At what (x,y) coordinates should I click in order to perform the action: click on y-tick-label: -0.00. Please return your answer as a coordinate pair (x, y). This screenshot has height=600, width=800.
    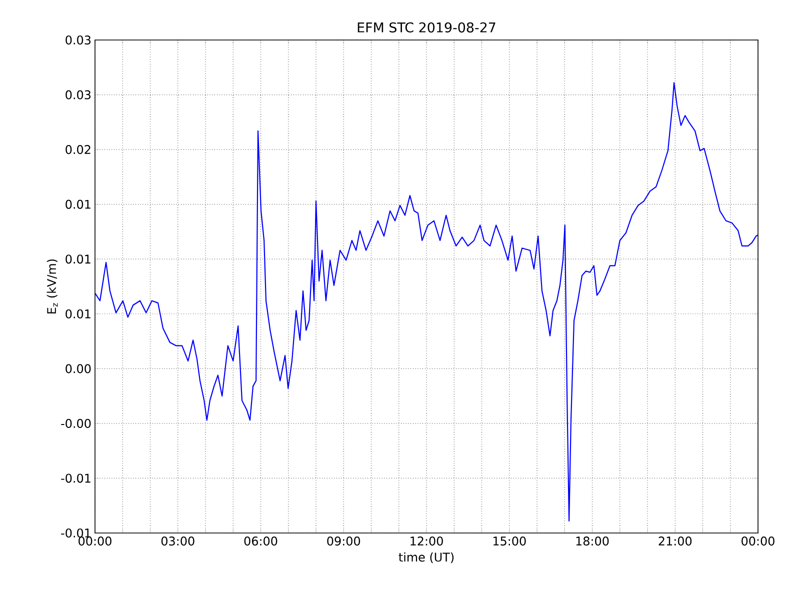
    Looking at the image, I should click on (76, 423).